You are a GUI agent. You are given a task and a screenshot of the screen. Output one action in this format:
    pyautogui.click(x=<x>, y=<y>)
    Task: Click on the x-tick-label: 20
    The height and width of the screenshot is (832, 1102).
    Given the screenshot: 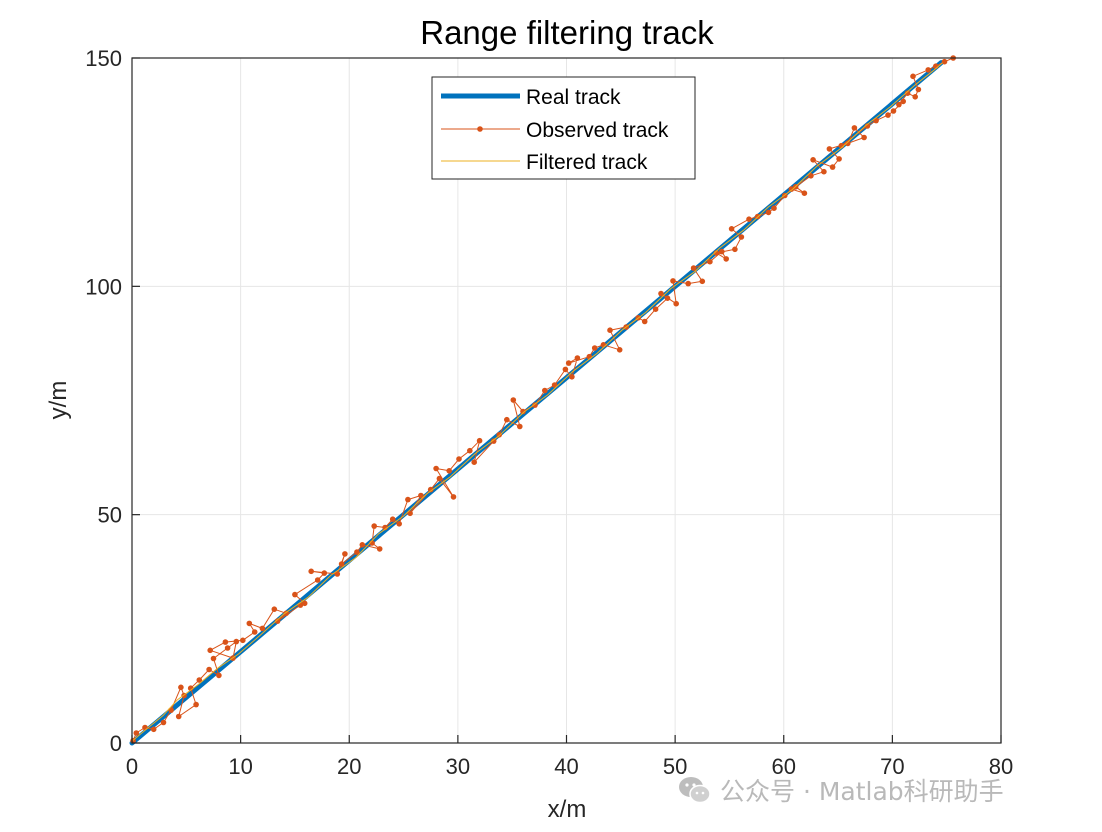 What is the action you would take?
    pyautogui.click(x=349, y=766)
    